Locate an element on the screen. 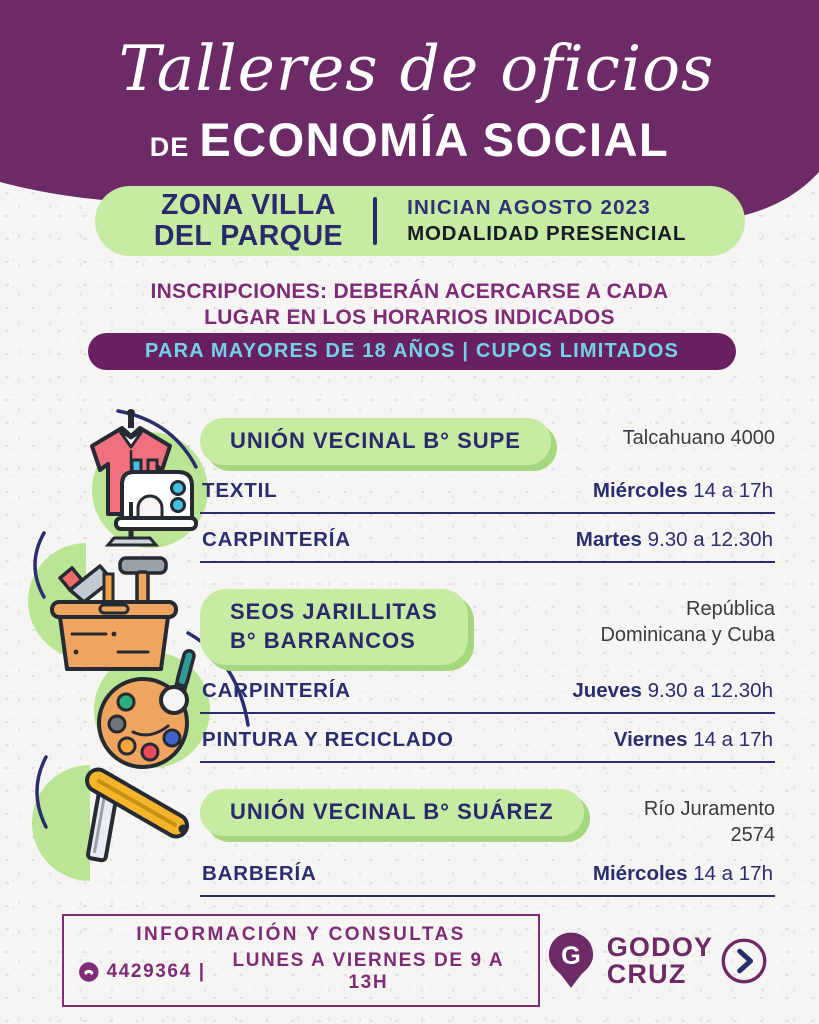  address-line: Río Juramento is located at coordinates (709, 809).